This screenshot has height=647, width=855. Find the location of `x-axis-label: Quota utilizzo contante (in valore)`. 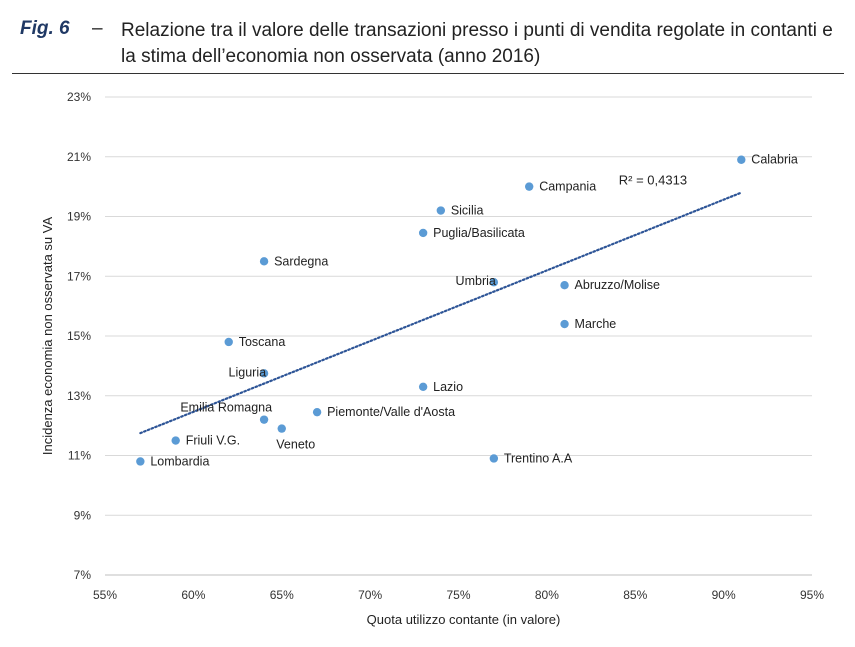

x-axis-label: Quota utilizzo contante (in valore) is located at coordinates (464, 619).